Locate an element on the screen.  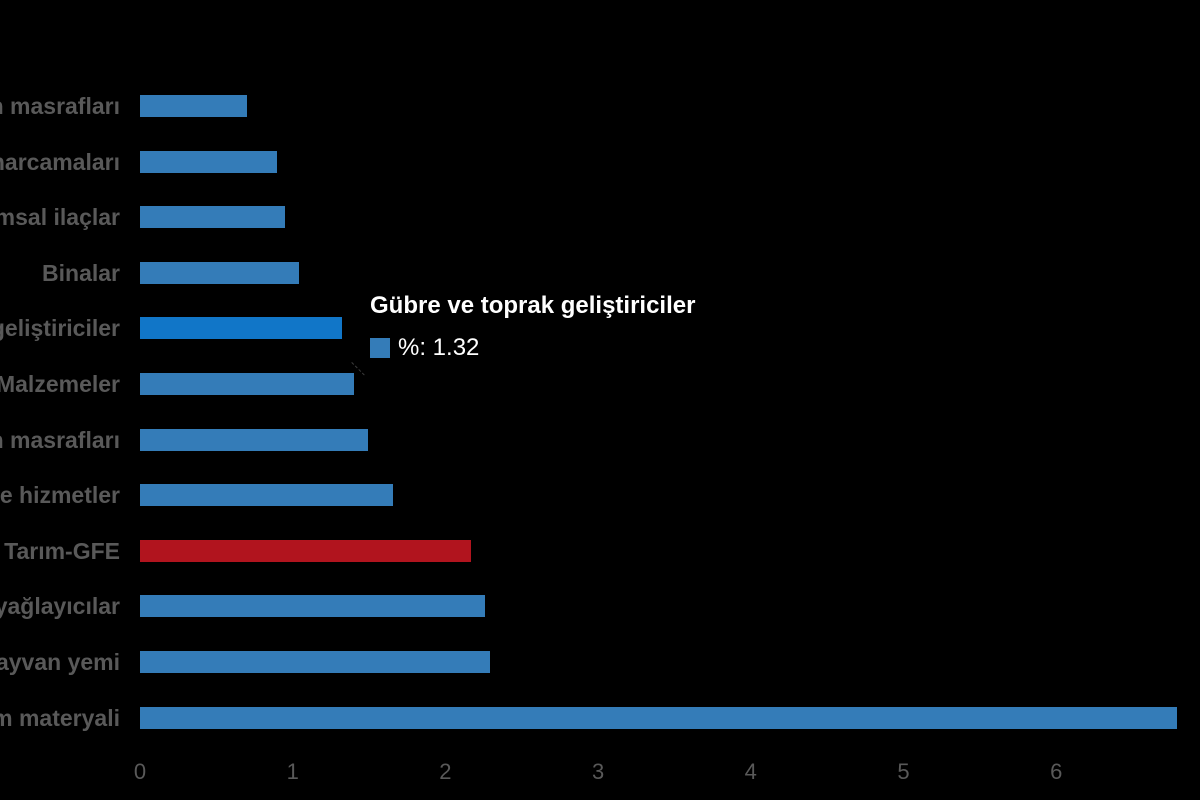
category-label: ımsal ilaçlar is located at coordinates (60, 217).